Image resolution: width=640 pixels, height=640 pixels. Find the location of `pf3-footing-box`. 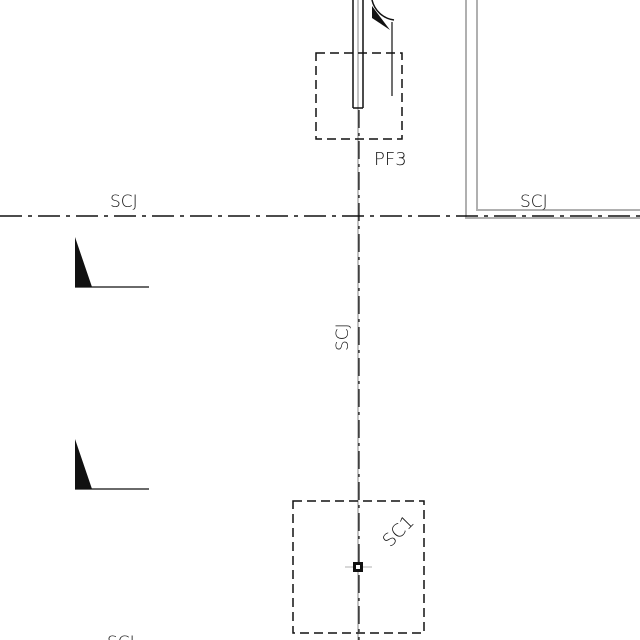

pf3-footing-box is located at coordinates (359, 96).